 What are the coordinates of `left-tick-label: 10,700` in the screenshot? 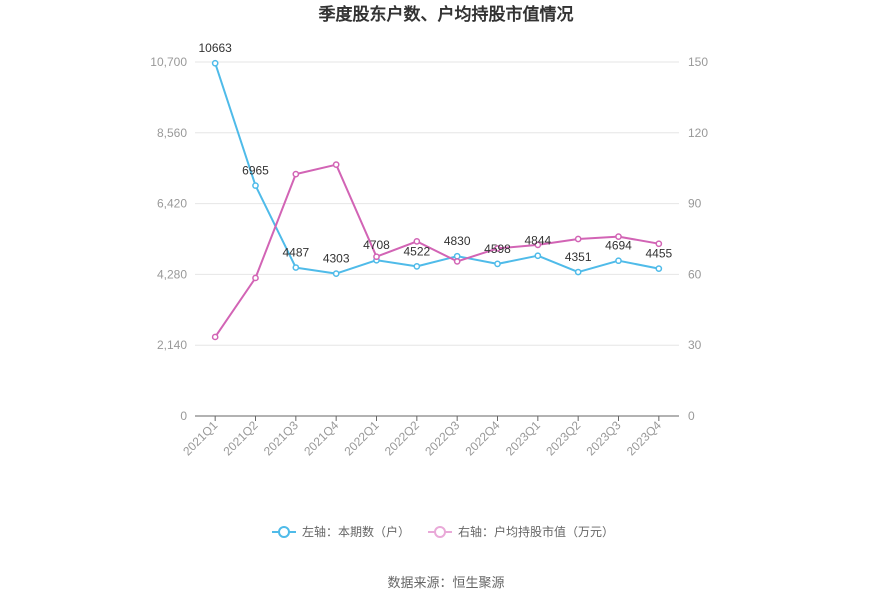 It's located at (168, 62).